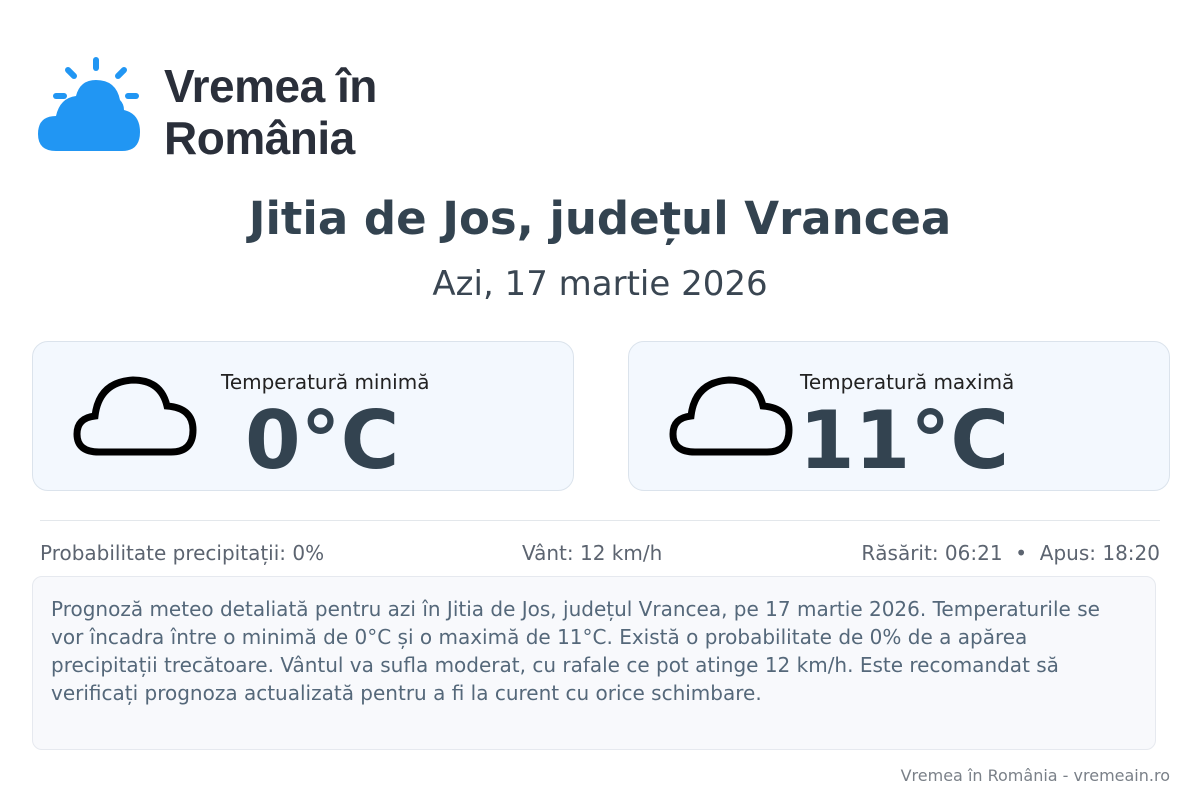 The height and width of the screenshot is (800, 1200). Describe the element at coordinates (592, 553) in the screenshot. I see `wind-stat: Vânt: 12 km/h` at that location.